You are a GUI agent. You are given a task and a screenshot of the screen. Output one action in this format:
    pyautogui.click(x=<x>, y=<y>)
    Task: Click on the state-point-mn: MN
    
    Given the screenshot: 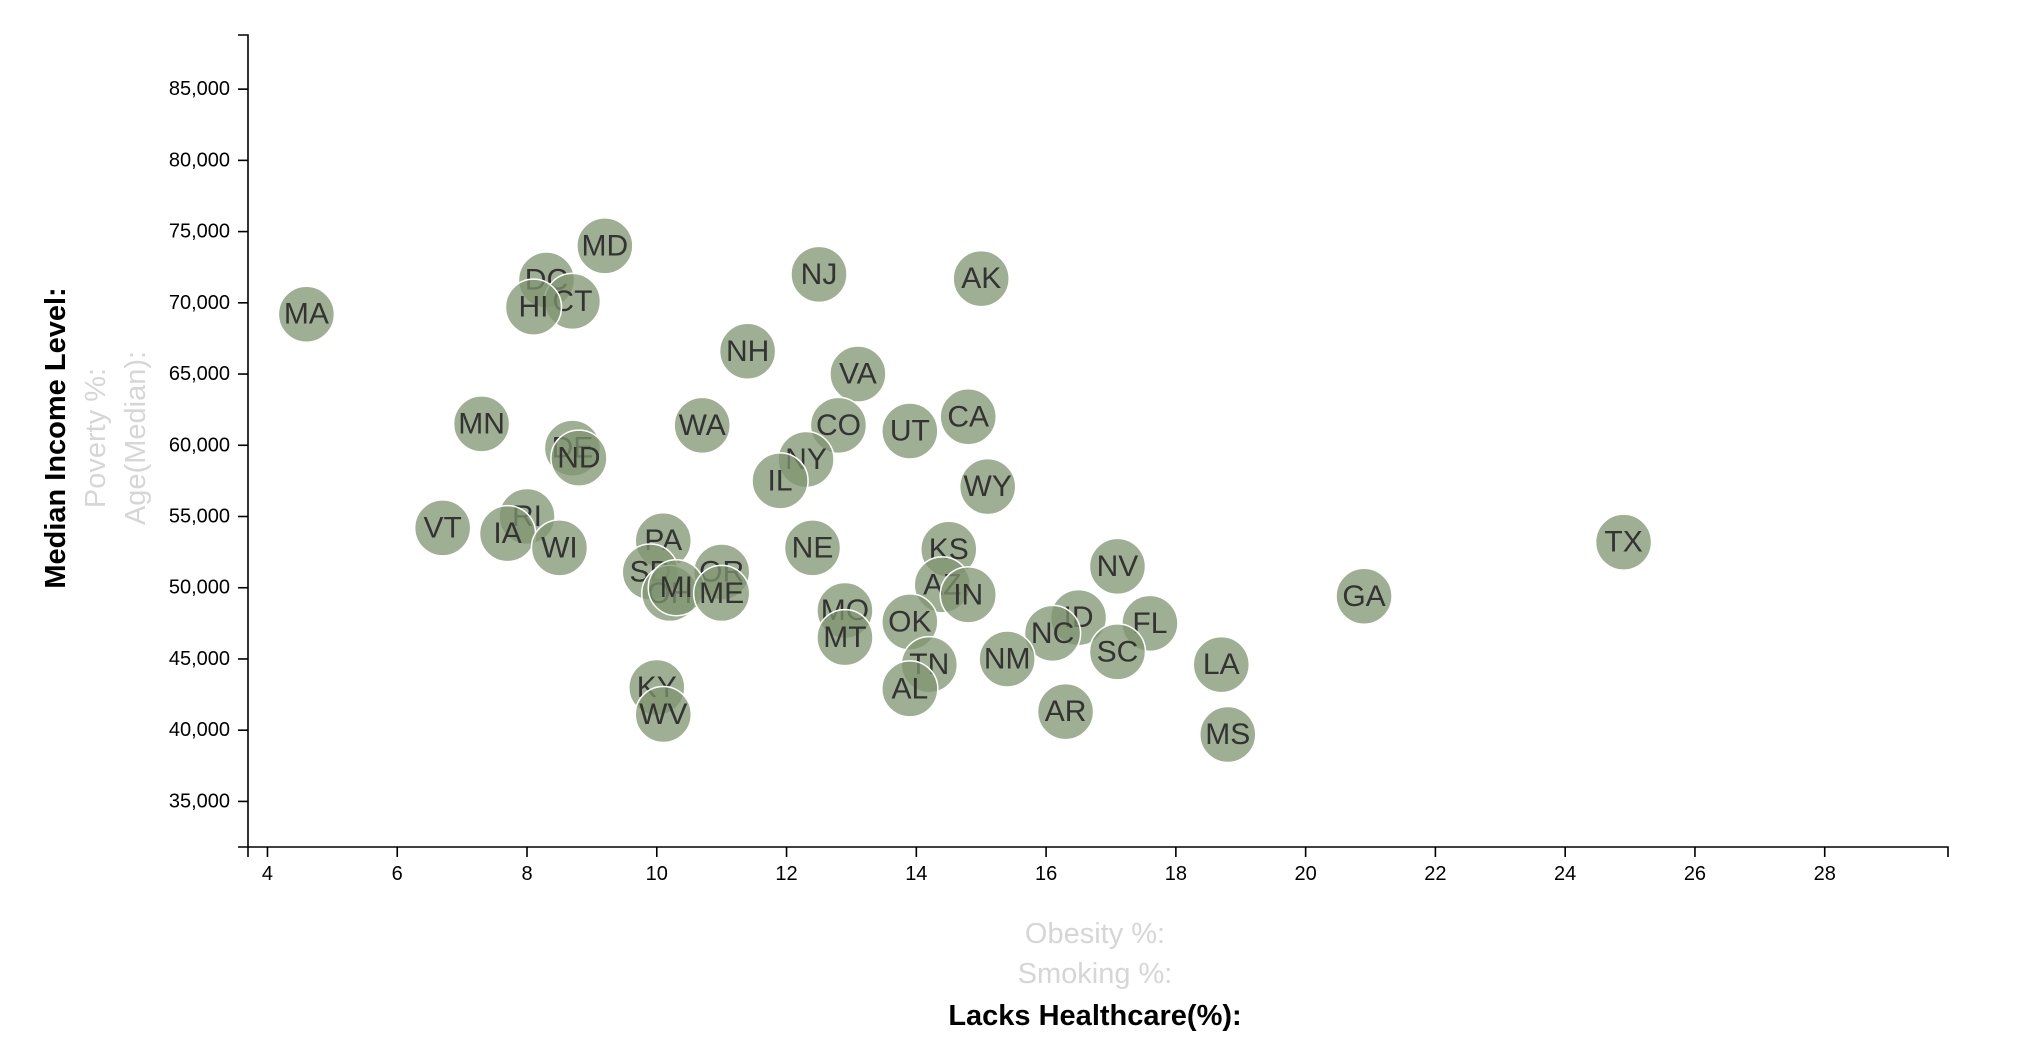 What is the action you would take?
    pyautogui.click(x=481, y=424)
    